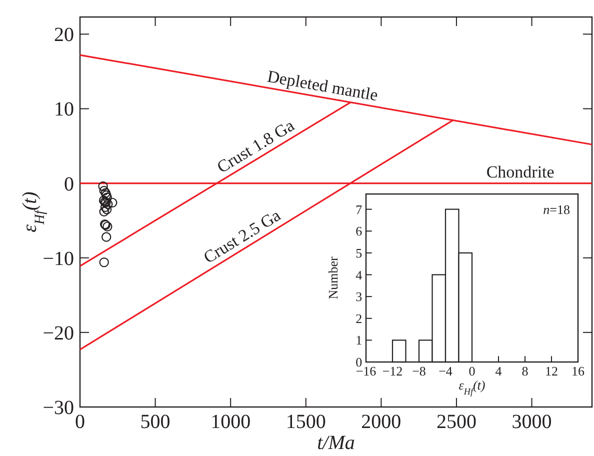 The height and width of the screenshot is (456, 594). Describe the element at coordinates (381, 422) in the screenshot. I see `x-tick-label: 2000` at that location.